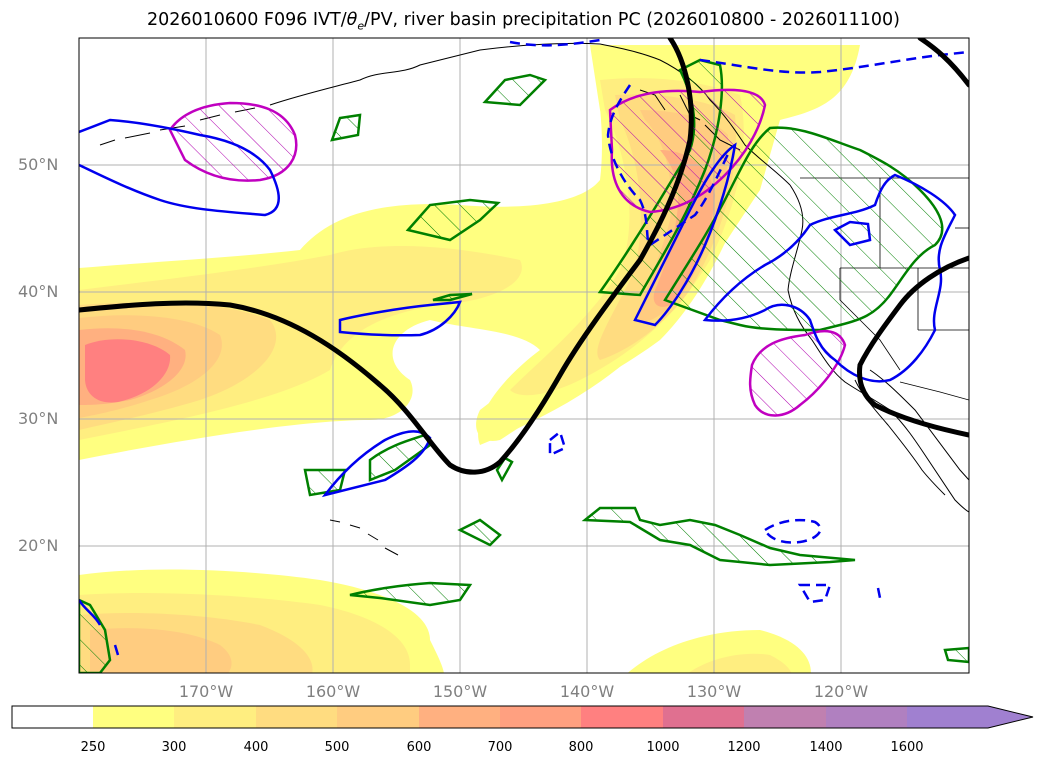 The image size is (1047, 767). I want to click on pv-northeast, so click(943, 63).